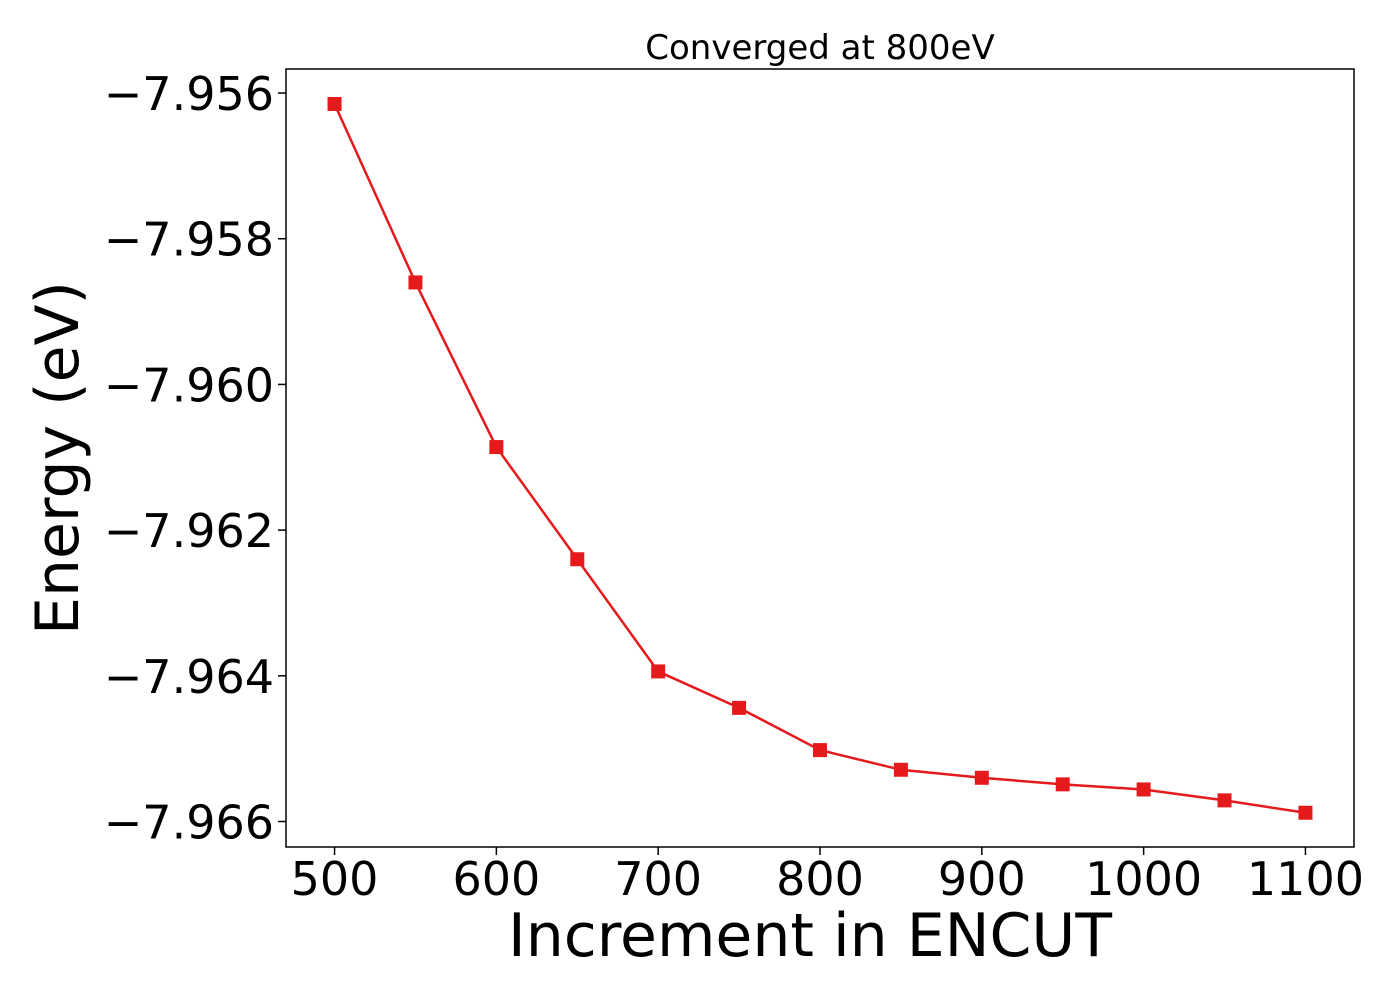 Image resolution: width=1400 pixels, height=1000 pixels. Describe the element at coordinates (819, 48) in the screenshot. I see `chart-title: Converged at 800eV` at that location.